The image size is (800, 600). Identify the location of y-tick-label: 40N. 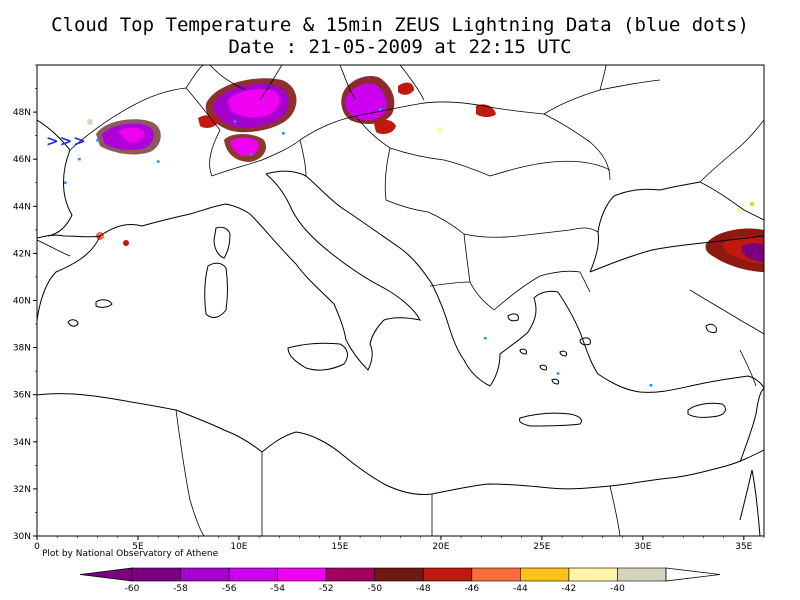
(22, 302).